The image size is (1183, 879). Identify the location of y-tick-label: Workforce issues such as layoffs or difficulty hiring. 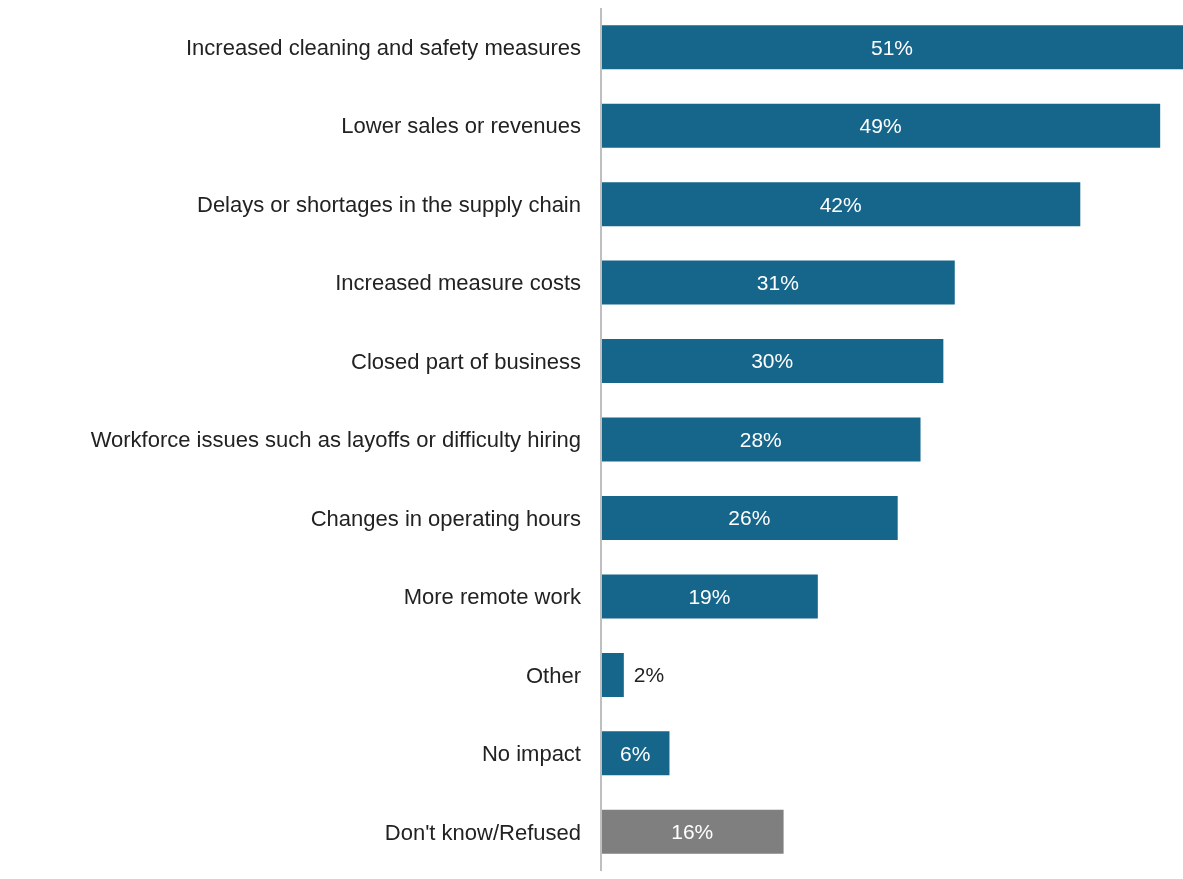
(335, 440).